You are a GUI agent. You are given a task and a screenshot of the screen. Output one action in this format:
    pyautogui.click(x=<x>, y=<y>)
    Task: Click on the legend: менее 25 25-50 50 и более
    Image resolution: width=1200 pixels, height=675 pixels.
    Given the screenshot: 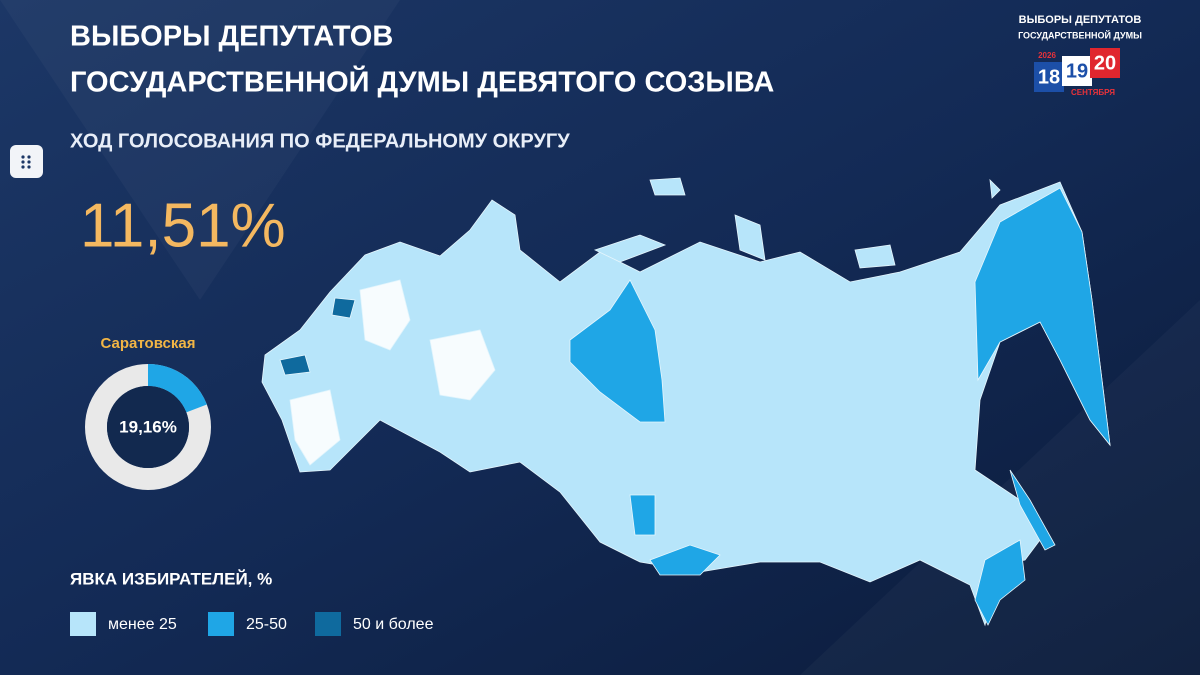 What is the action you would take?
    pyautogui.click(x=252, y=624)
    